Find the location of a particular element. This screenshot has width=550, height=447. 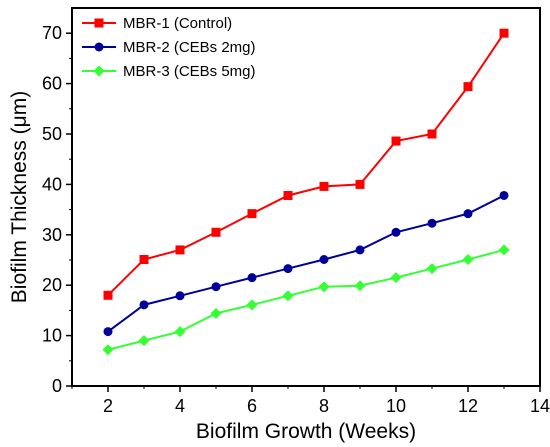

x-tick-label: 2 is located at coordinates (108, 406).